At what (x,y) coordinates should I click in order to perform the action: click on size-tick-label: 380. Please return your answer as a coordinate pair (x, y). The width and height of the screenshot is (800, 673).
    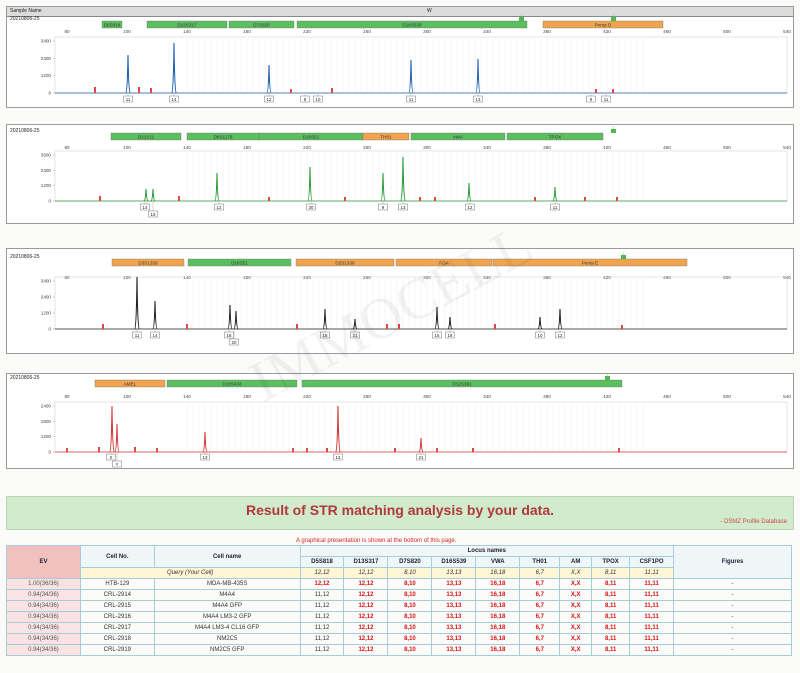
    Looking at the image, I should click on (547, 31).